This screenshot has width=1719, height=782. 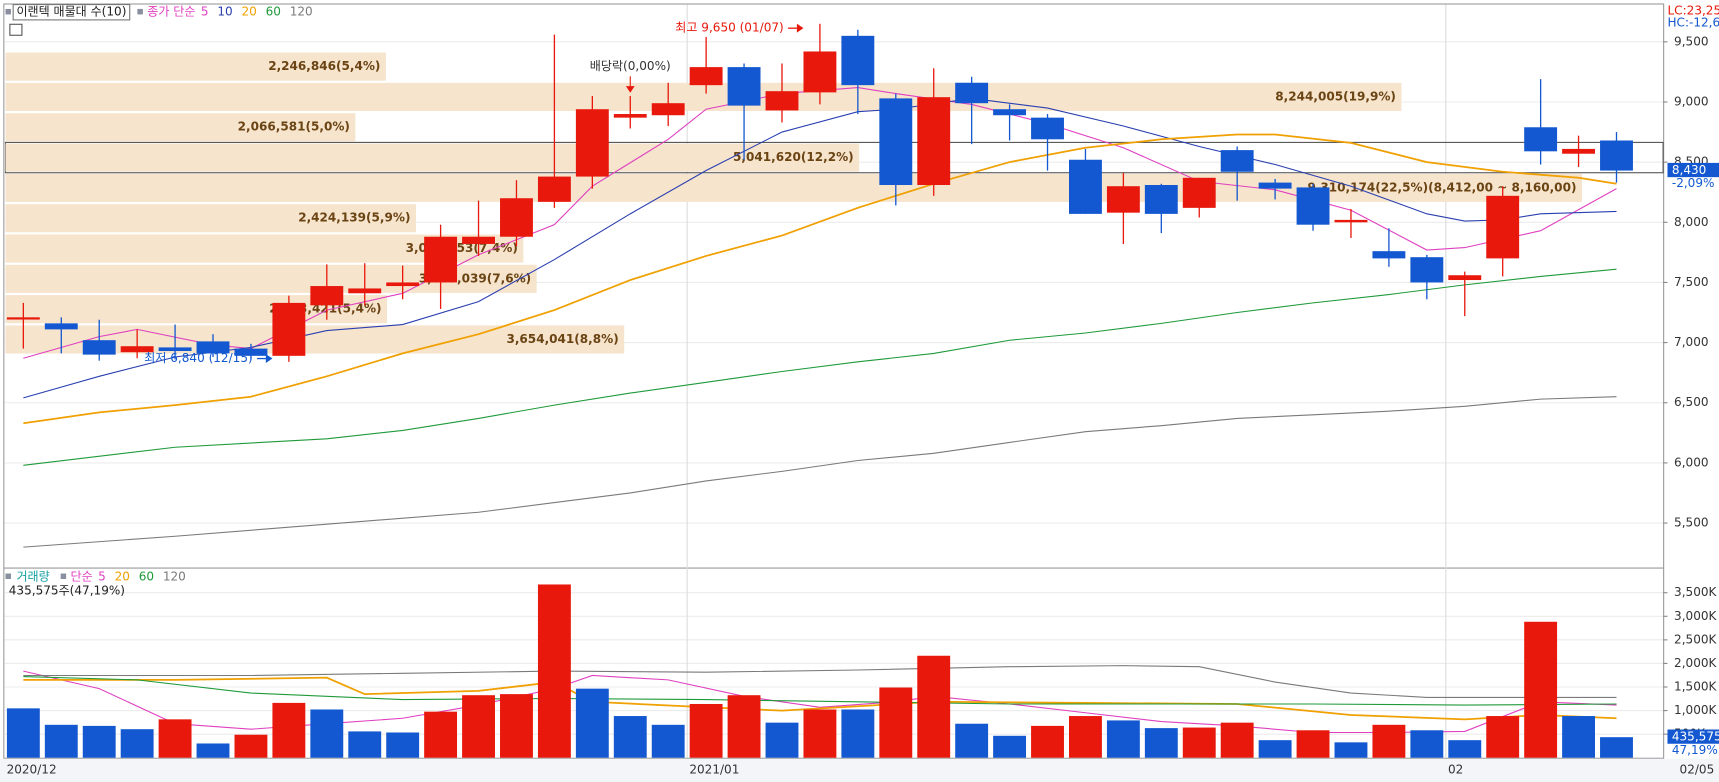 What do you see at coordinates (1693, 11) in the screenshot?
I see `corner-label: LC:23,25` at bounding box center [1693, 11].